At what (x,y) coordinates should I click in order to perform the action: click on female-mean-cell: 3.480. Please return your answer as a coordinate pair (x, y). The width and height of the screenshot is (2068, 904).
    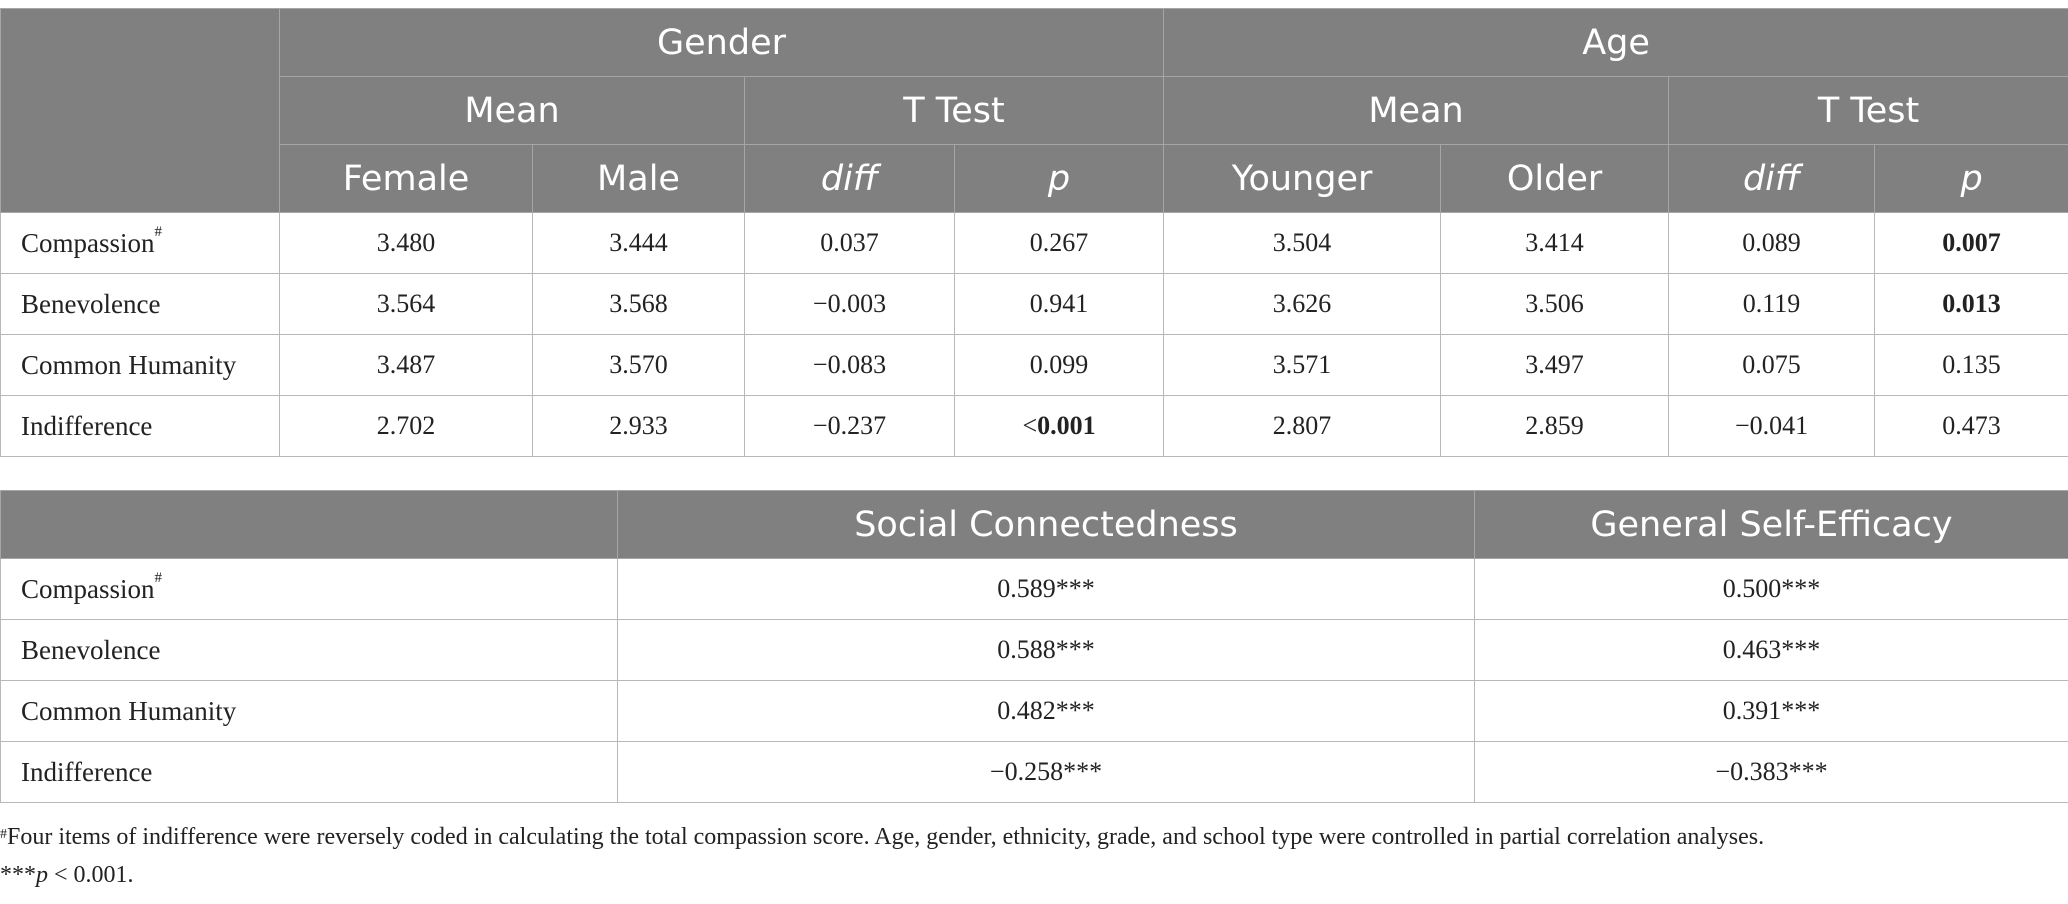
    Looking at the image, I should click on (406, 243).